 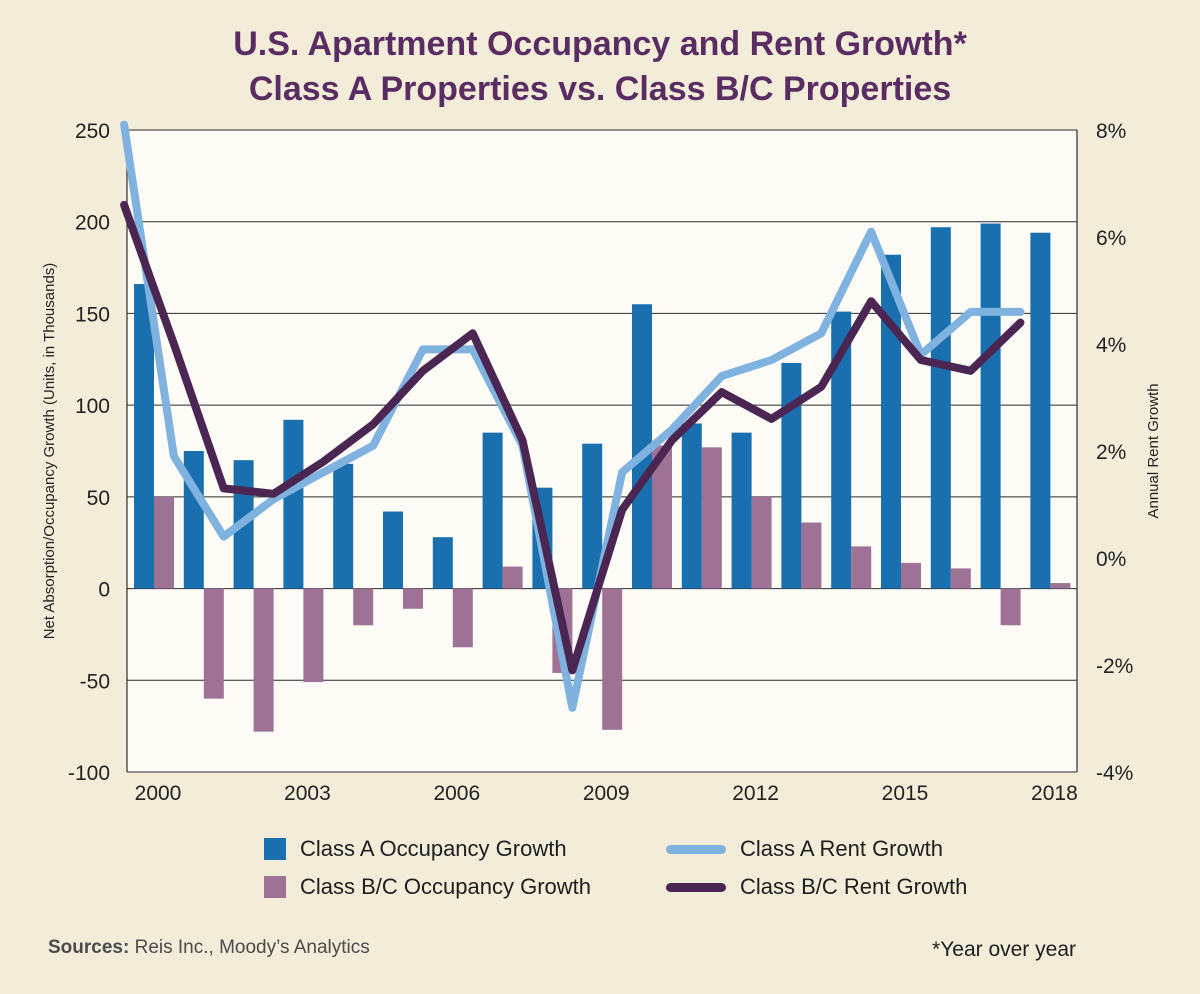 I want to click on x-tick-label: 2003, so click(x=307, y=793).